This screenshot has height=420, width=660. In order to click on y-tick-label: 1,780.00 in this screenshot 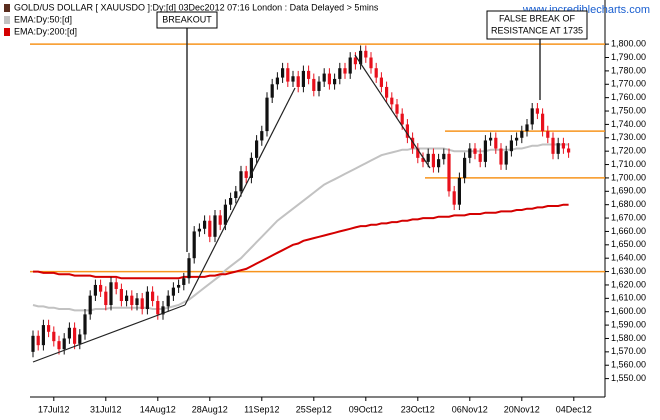, I will do `click(628, 70)`.